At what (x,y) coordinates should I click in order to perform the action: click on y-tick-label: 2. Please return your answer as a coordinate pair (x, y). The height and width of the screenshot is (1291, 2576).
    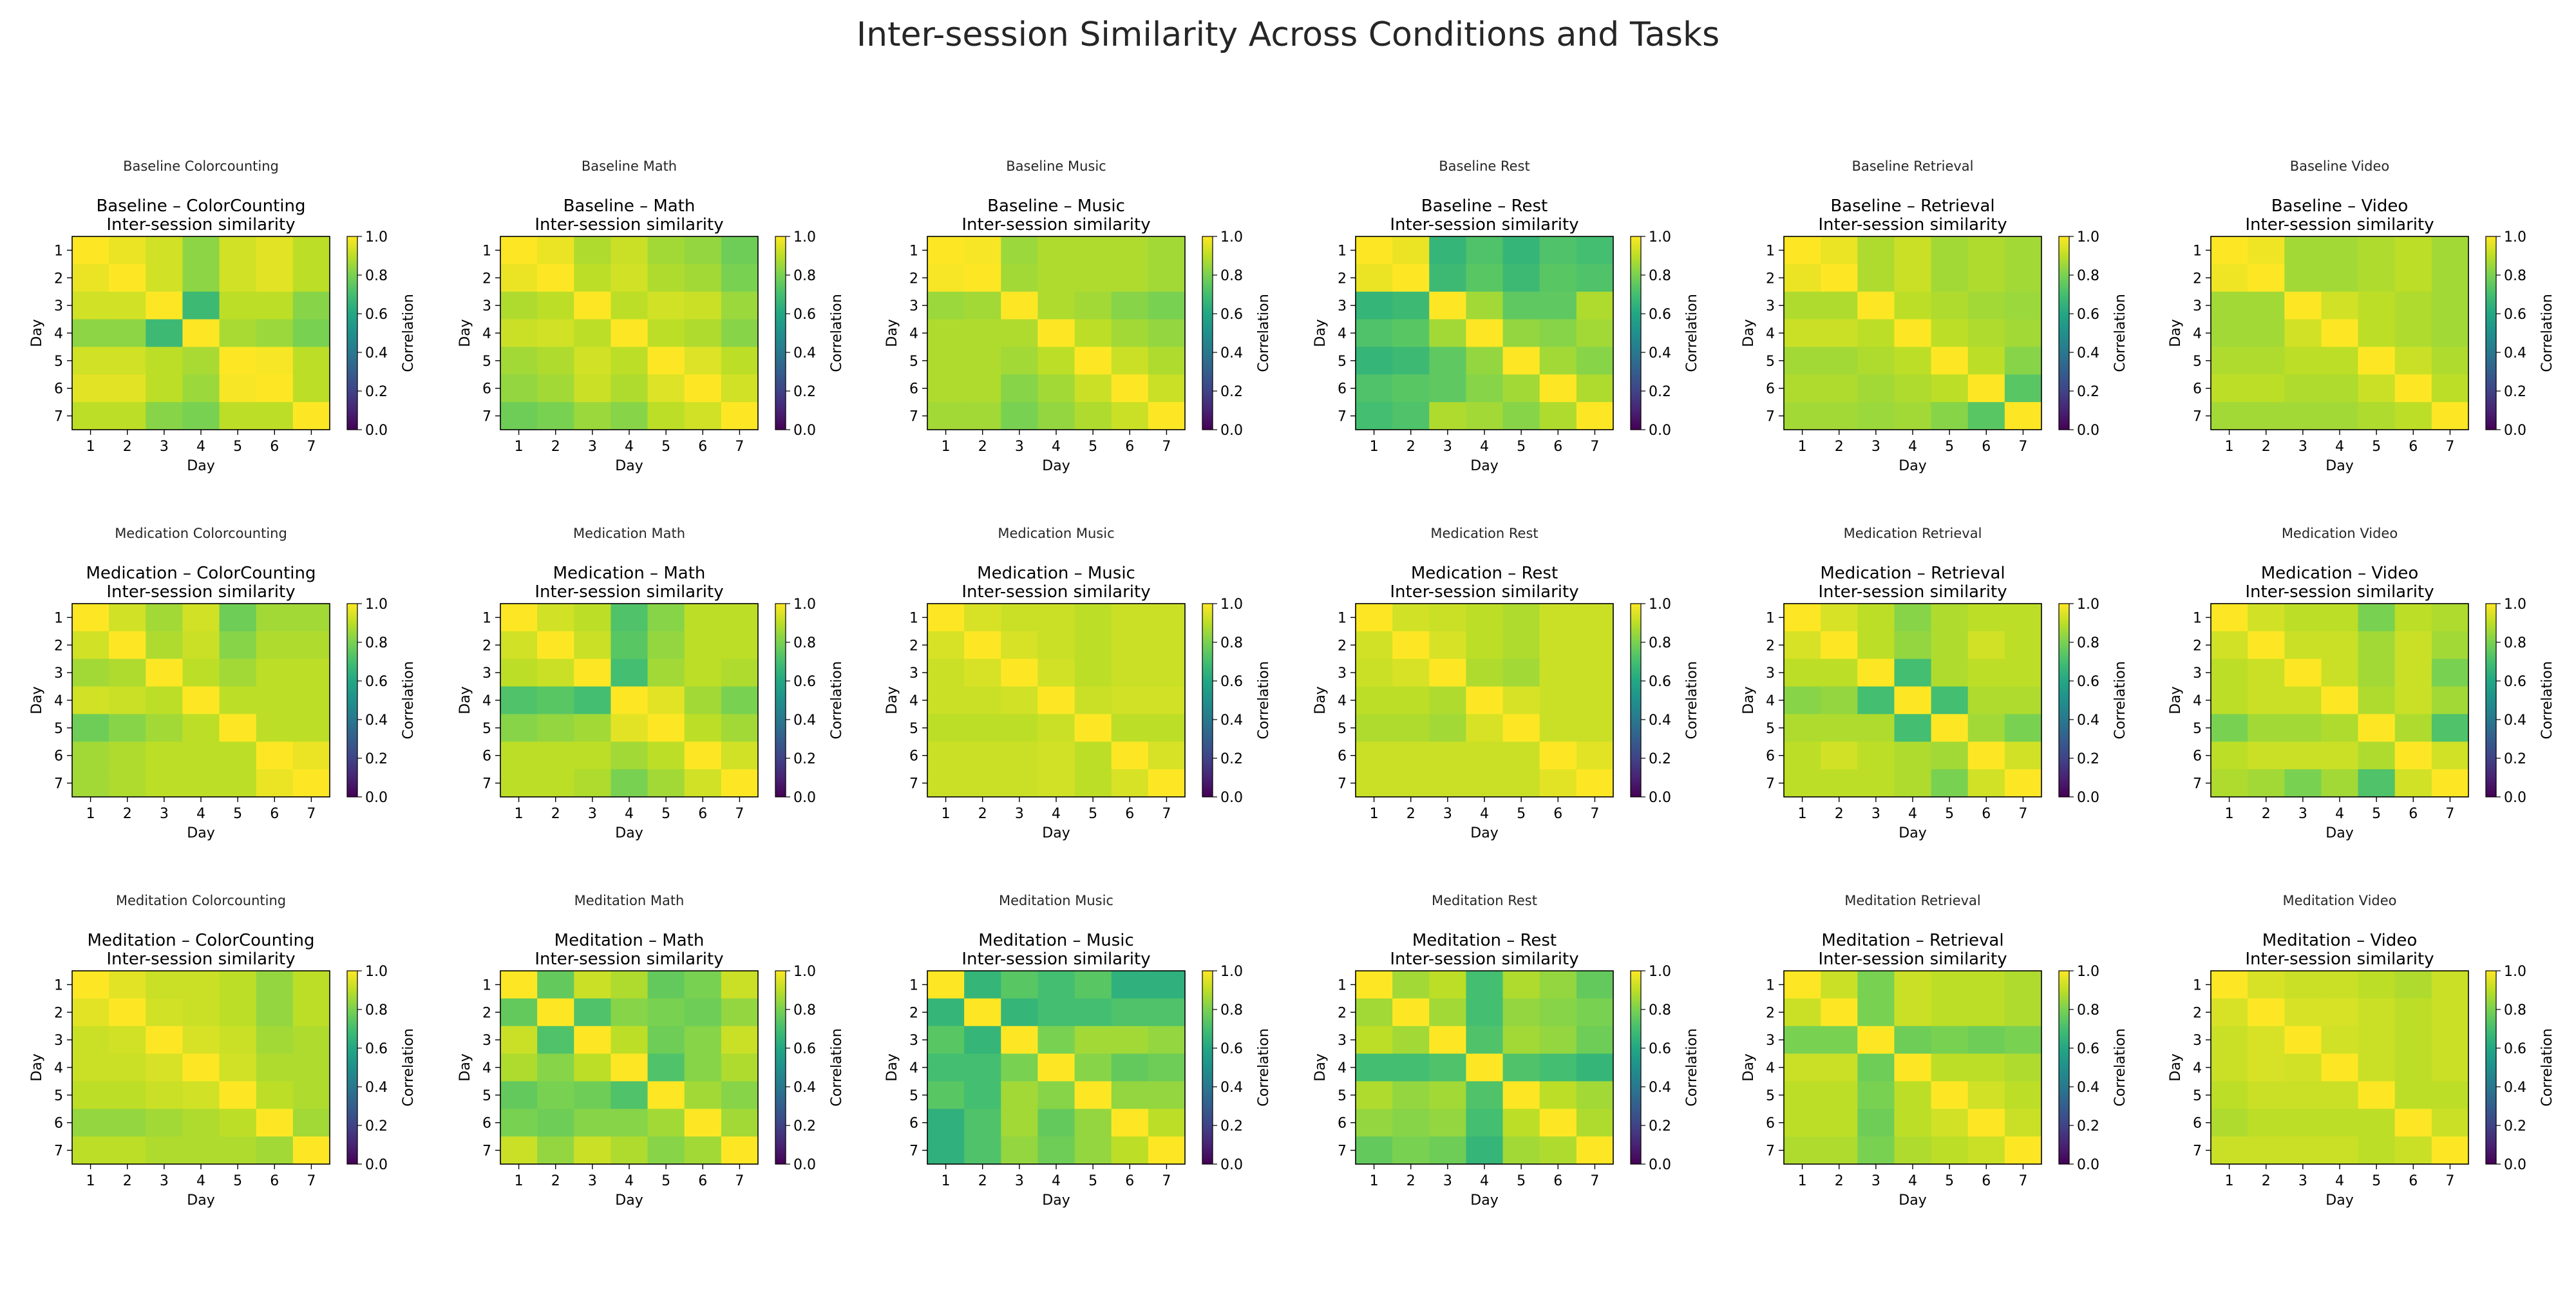
    Looking at the image, I should click on (2198, 279).